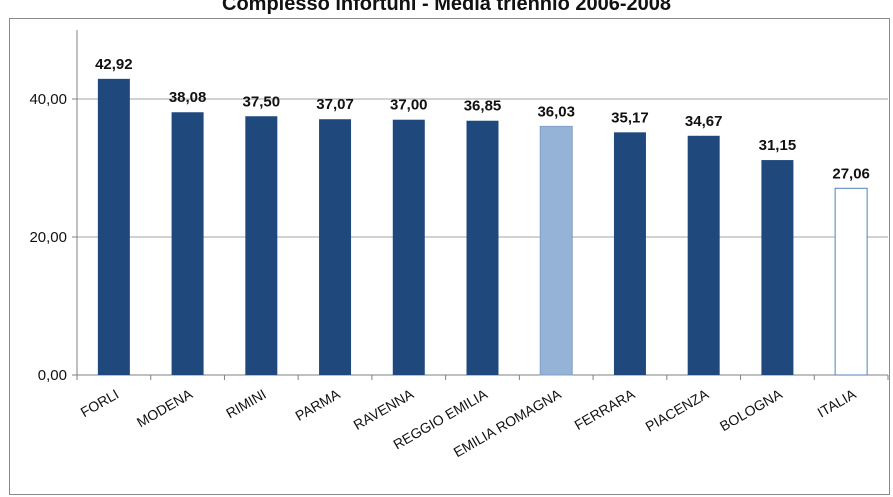  I want to click on x-tick-label: ITALIA, so click(836, 402).